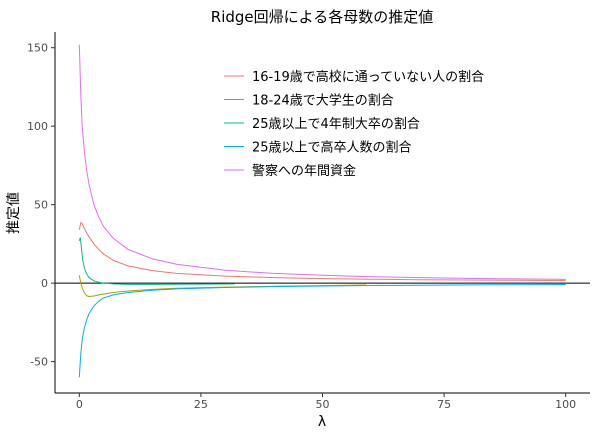 Image resolution: width=600 pixels, height=435 pixels. What do you see at coordinates (444, 404) in the screenshot?
I see `x-tick-label: 75` at bounding box center [444, 404].